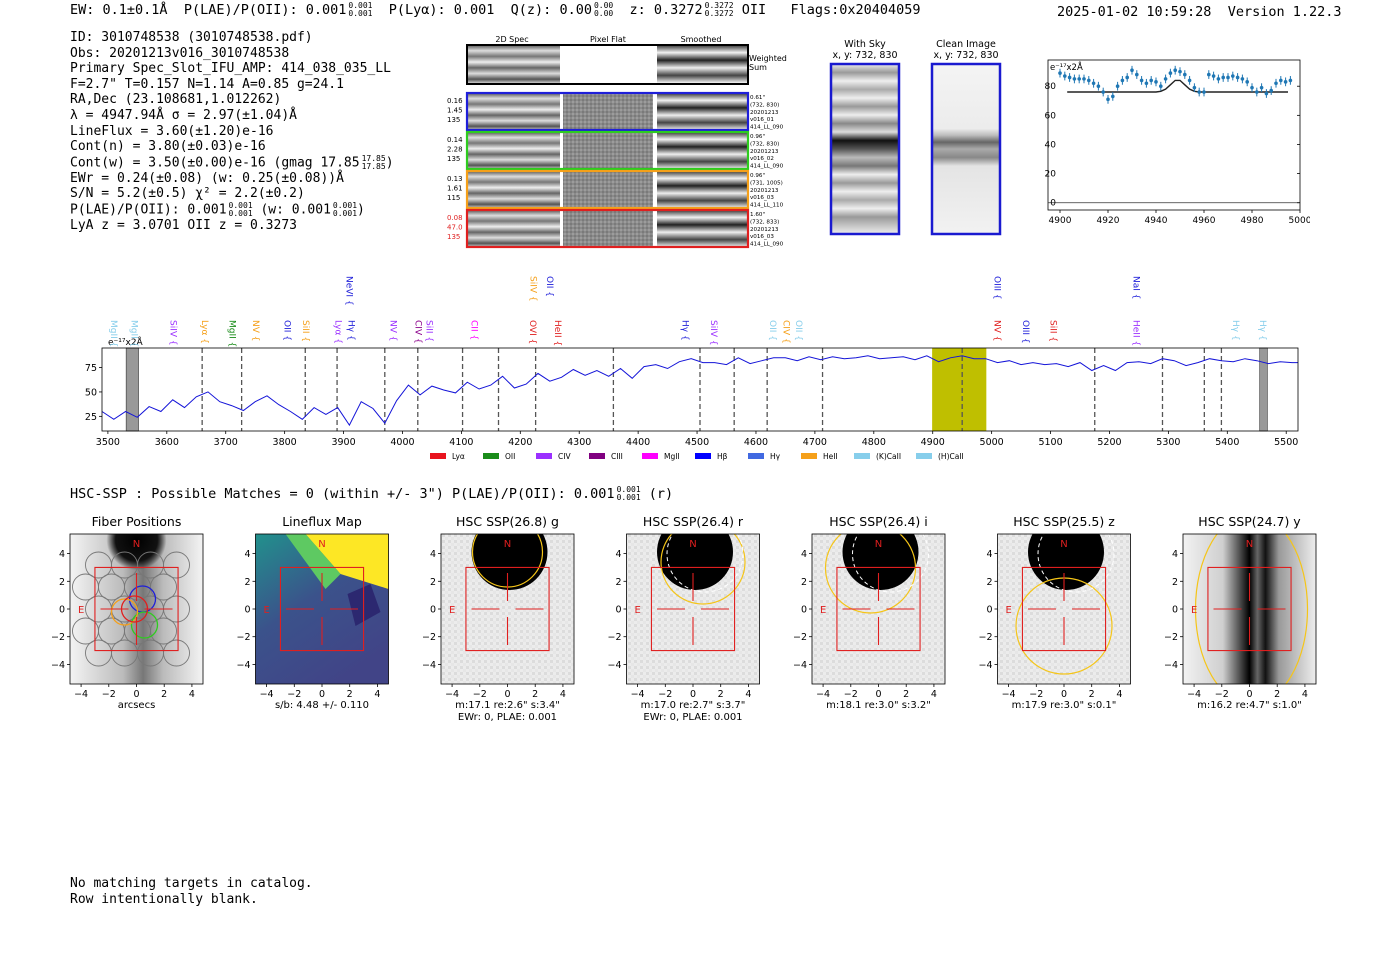  I want to click on cutout-title: HSC SSP(26.4) r, so click(693, 521).